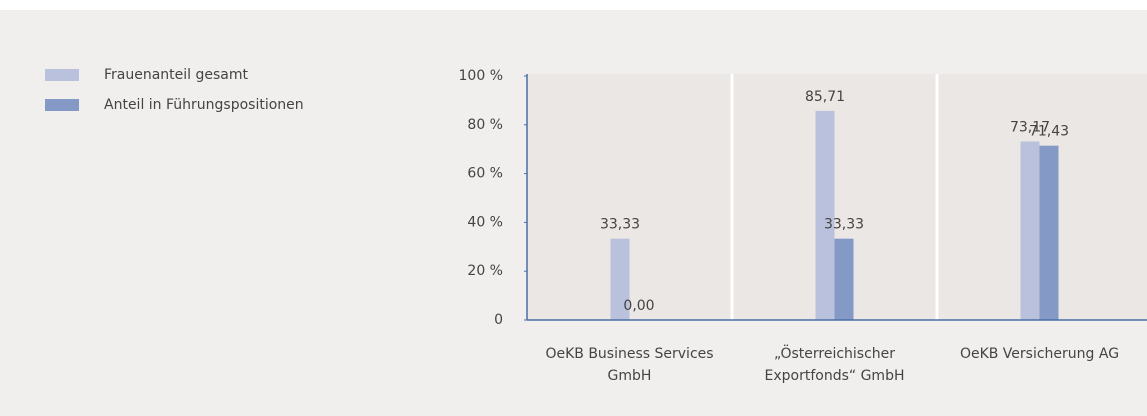  Describe the element at coordinates (485, 174) in the screenshot. I see `y-tick-label: 60 %` at that location.